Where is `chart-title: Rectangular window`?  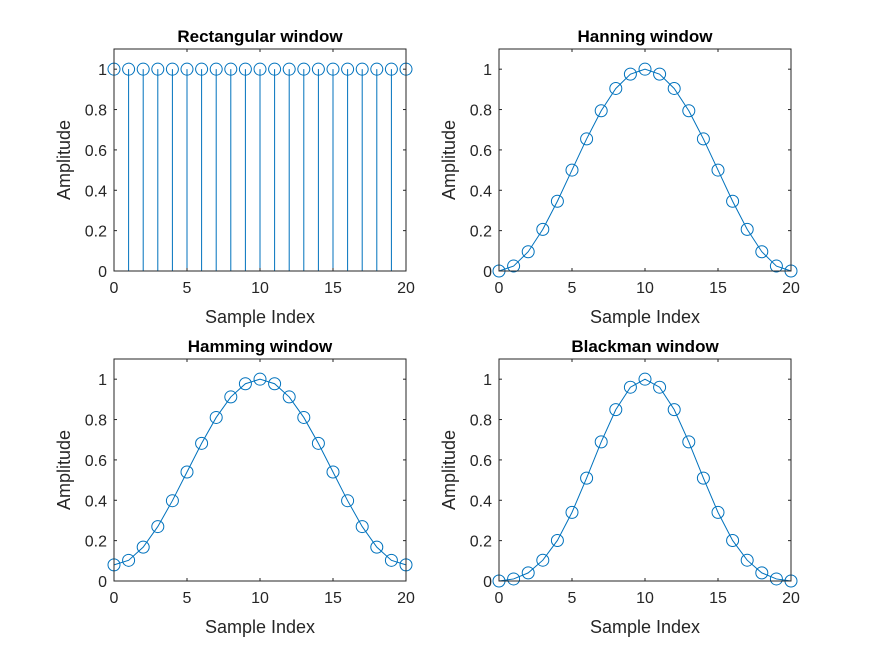
chart-title: Rectangular window is located at coordinates (260, 36).